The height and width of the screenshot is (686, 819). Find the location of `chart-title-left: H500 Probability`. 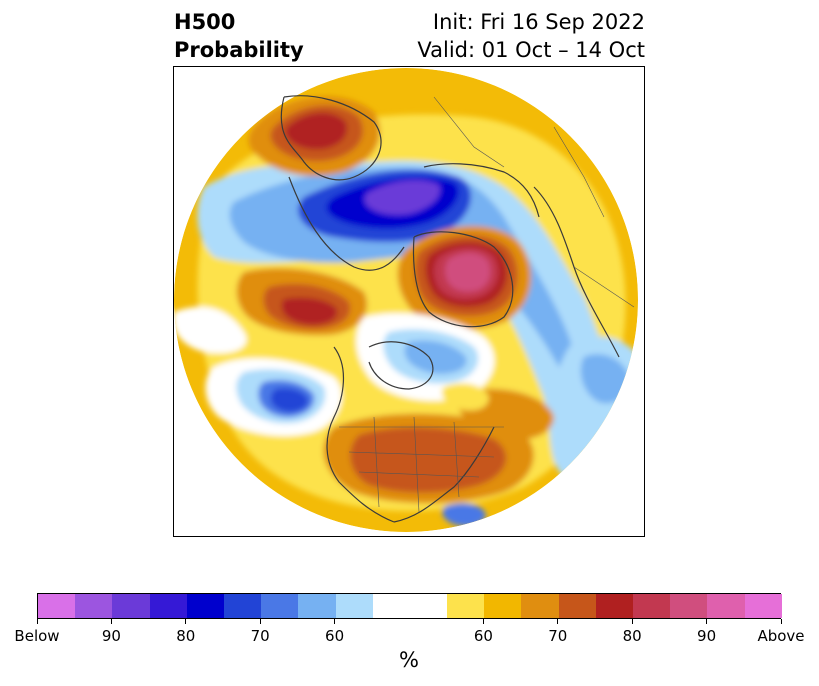

chart-title-left: H500 Probability is located at coordinates (239, 36).